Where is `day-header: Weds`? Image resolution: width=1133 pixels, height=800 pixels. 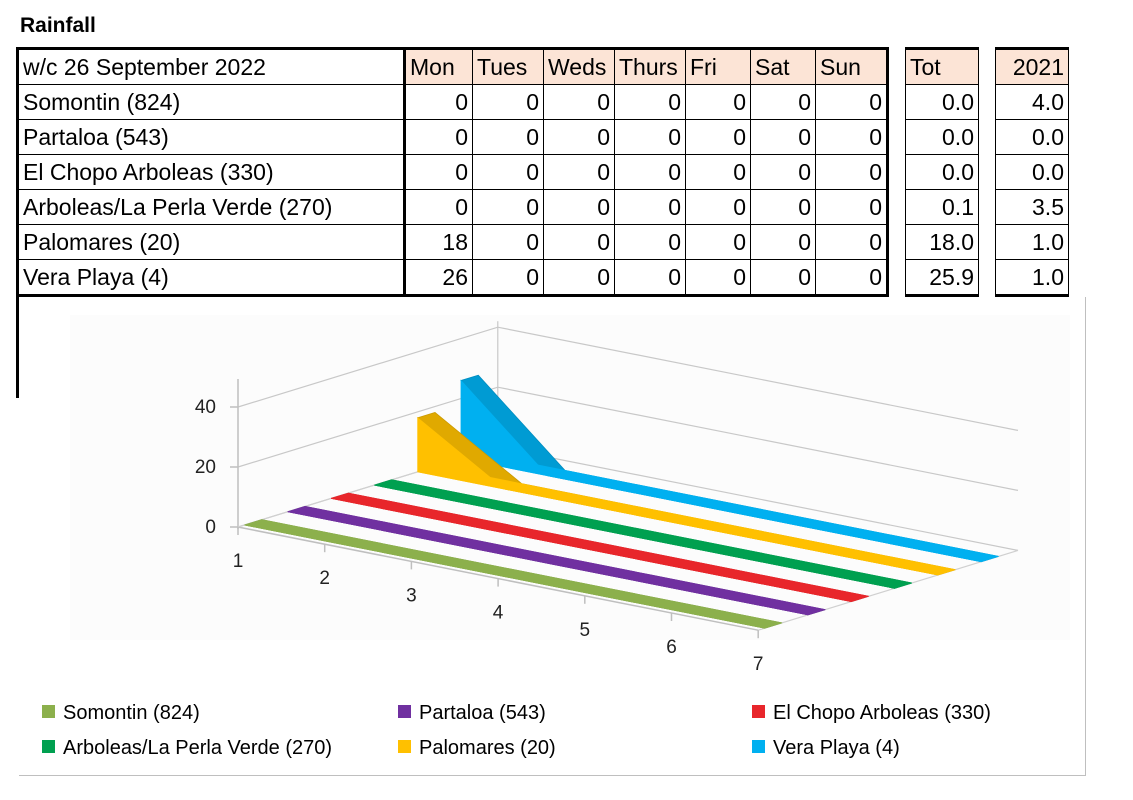 day-header: Weds is located at coordinates (579, 66).